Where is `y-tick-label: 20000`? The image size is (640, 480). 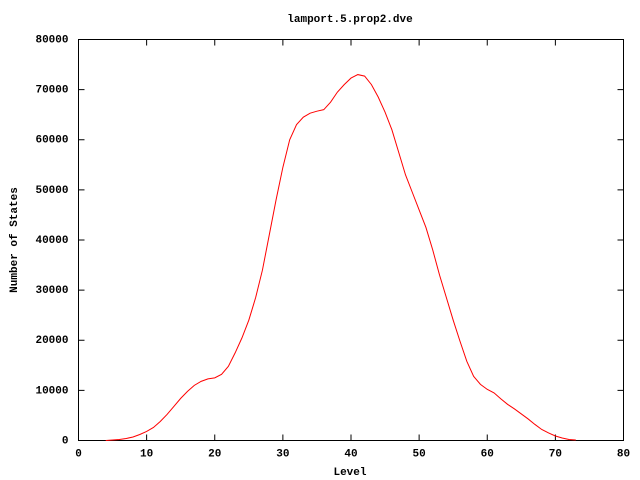
y-tick-label: 20000 is located at coordinates (51, 341).